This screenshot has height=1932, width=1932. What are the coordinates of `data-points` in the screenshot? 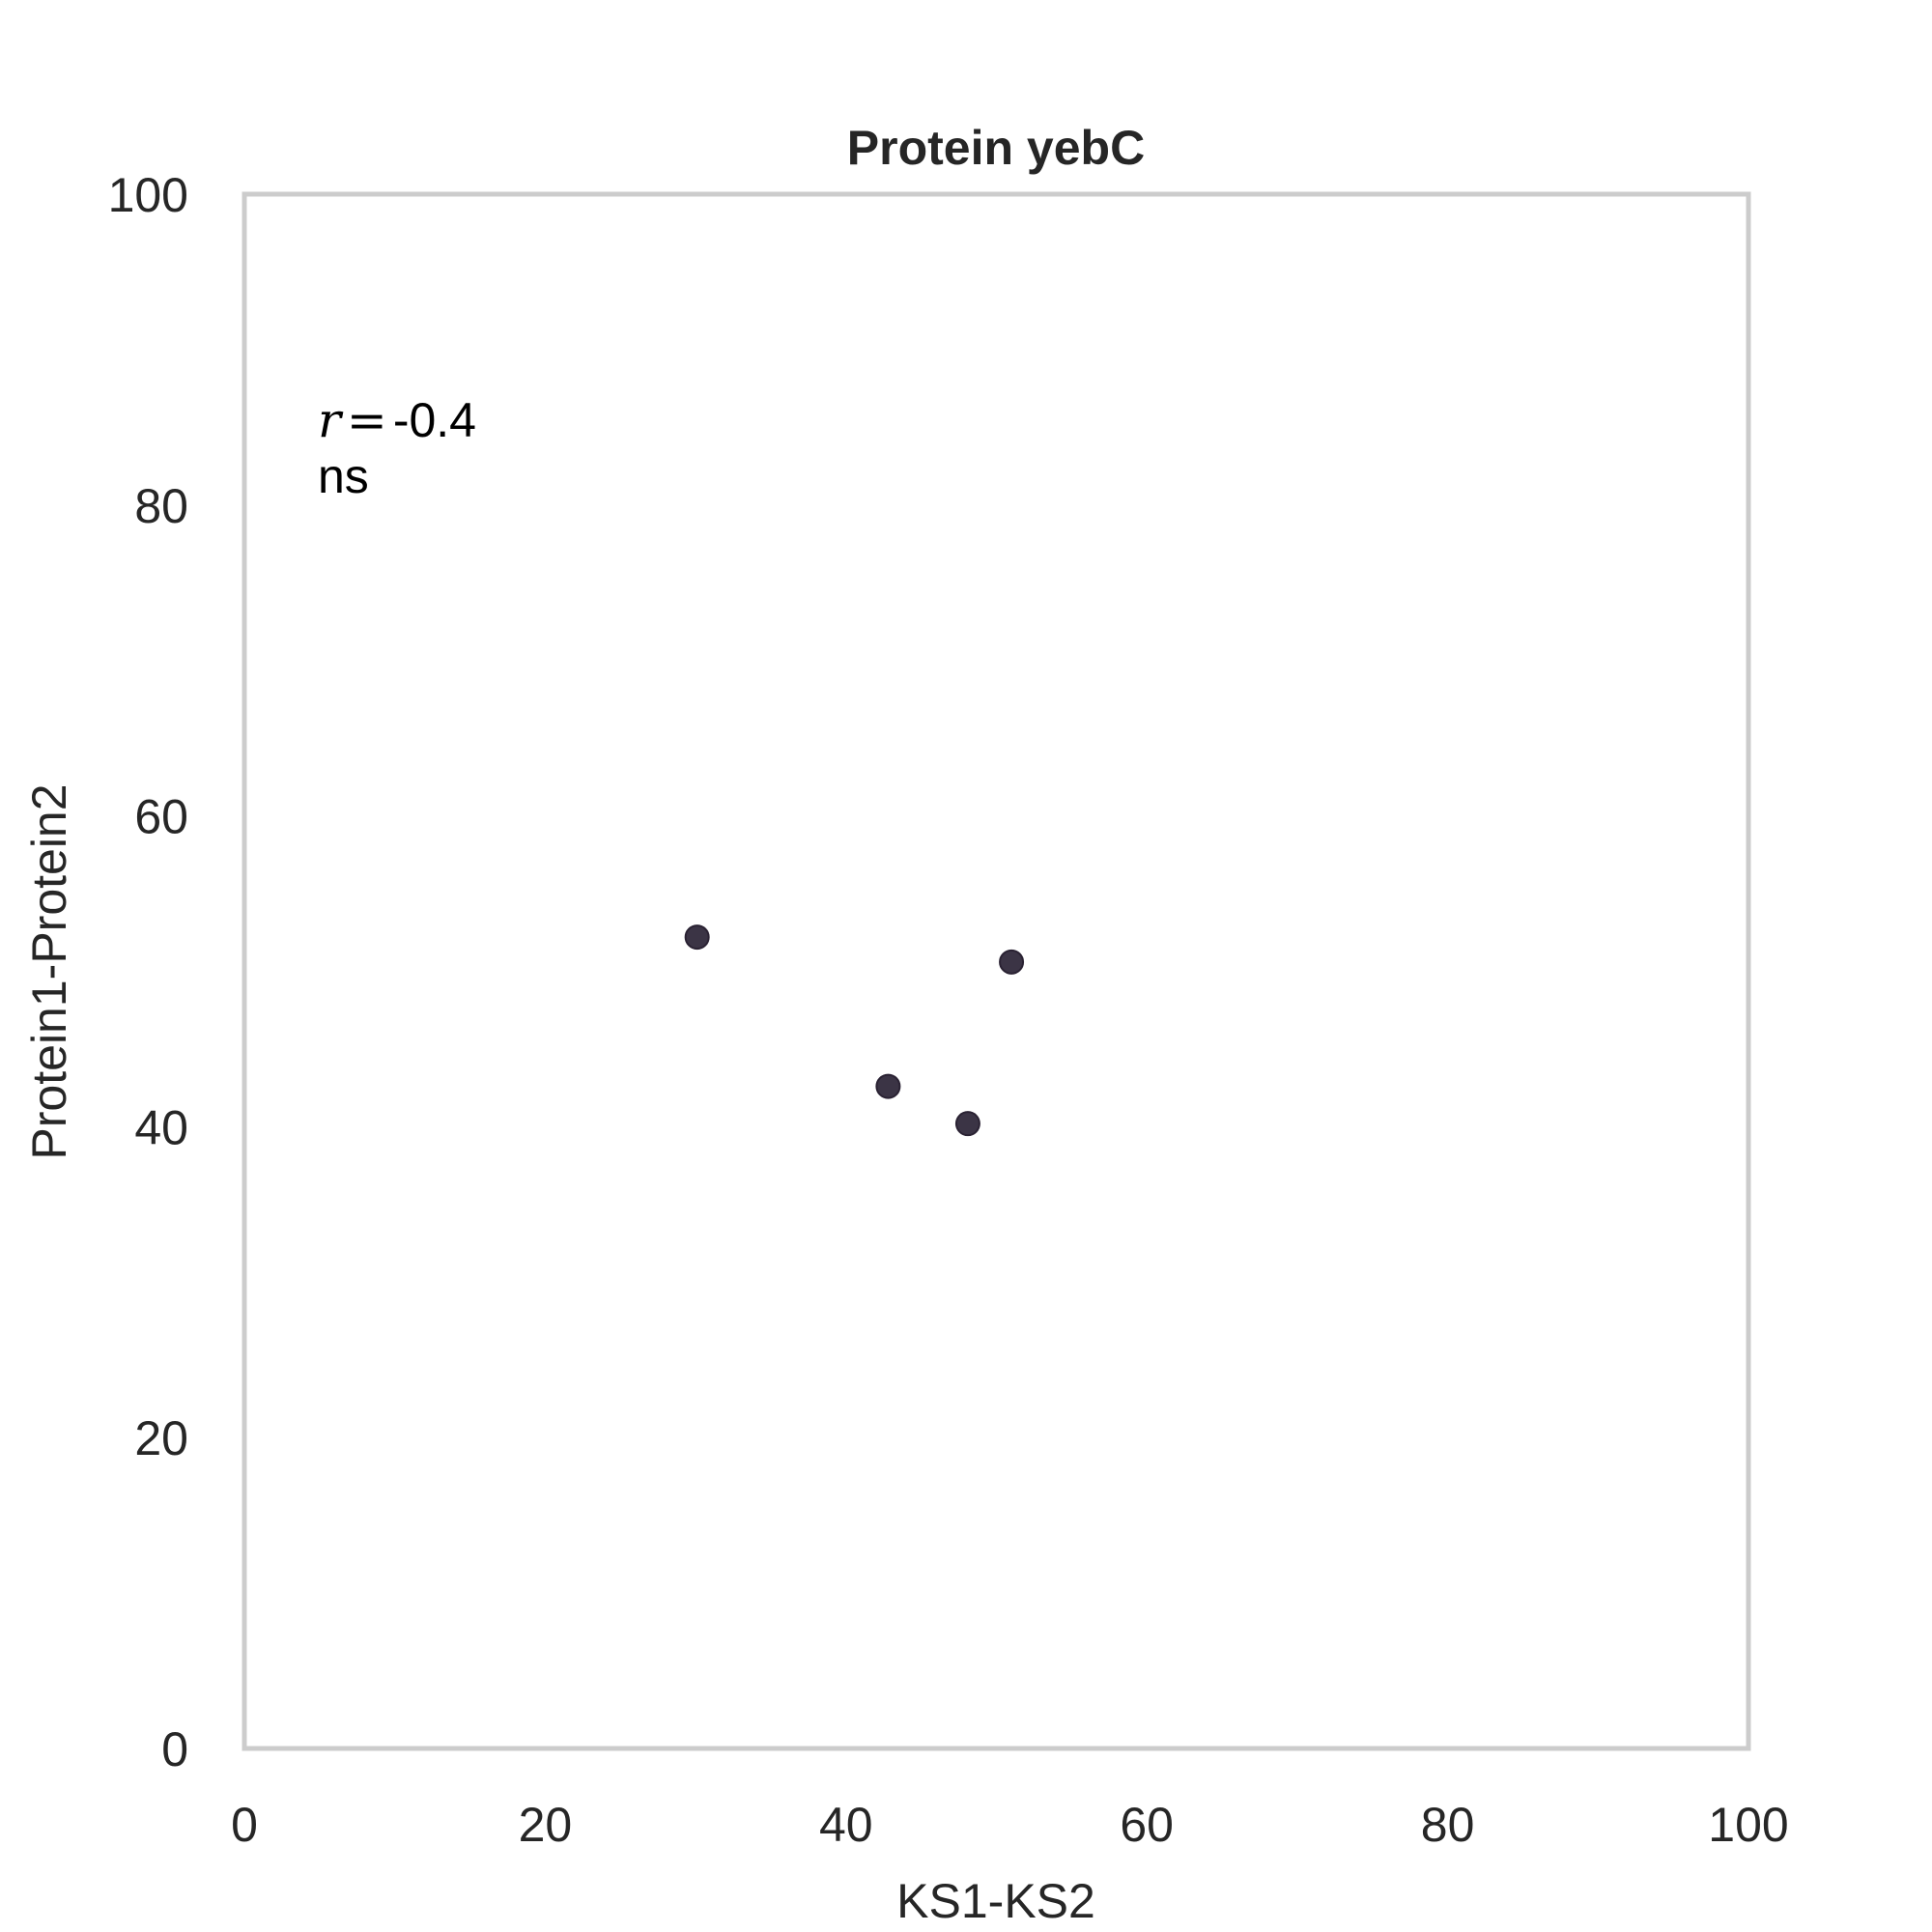 It's located at (854, 1030).